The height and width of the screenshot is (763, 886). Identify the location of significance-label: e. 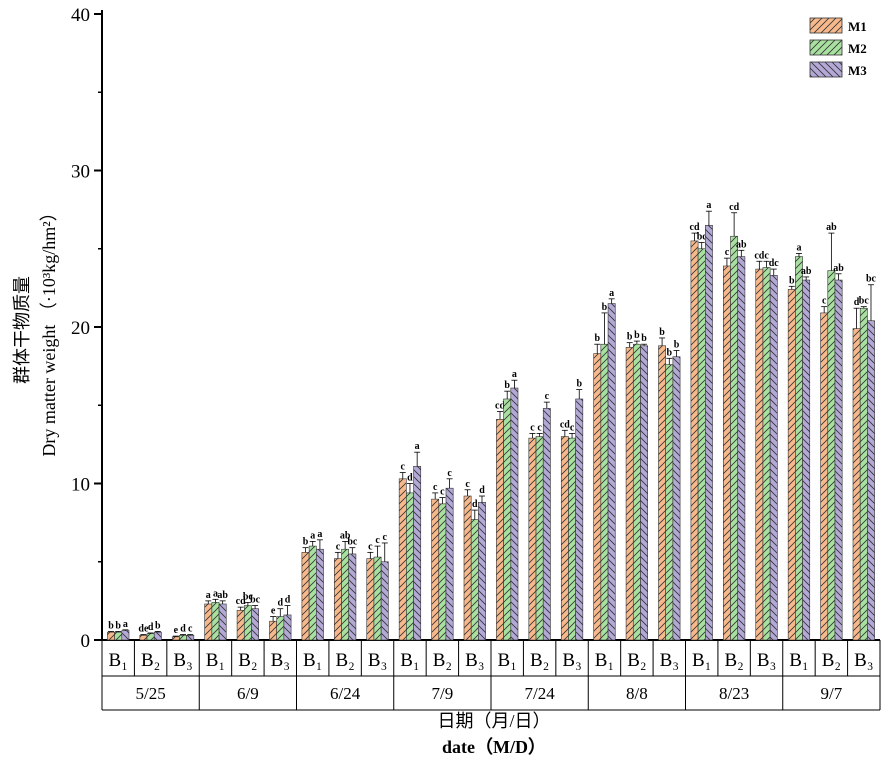
(176, 630).